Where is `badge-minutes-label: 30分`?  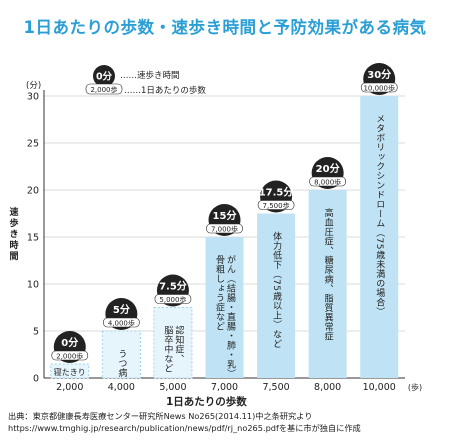 badge-minutes-label: 30分 is located at coordinates (379, 74).